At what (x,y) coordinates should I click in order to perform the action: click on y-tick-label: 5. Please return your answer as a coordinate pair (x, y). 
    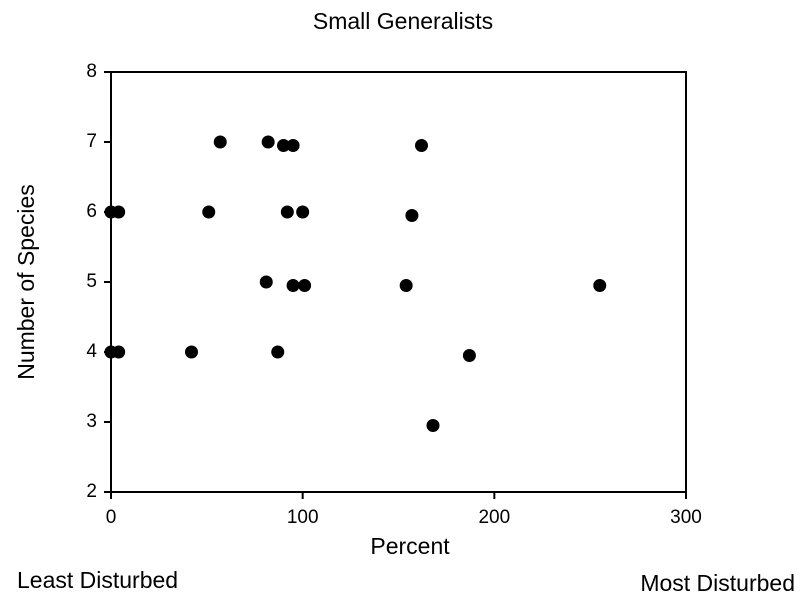
    Looking at the image, I should click on (91, 281).